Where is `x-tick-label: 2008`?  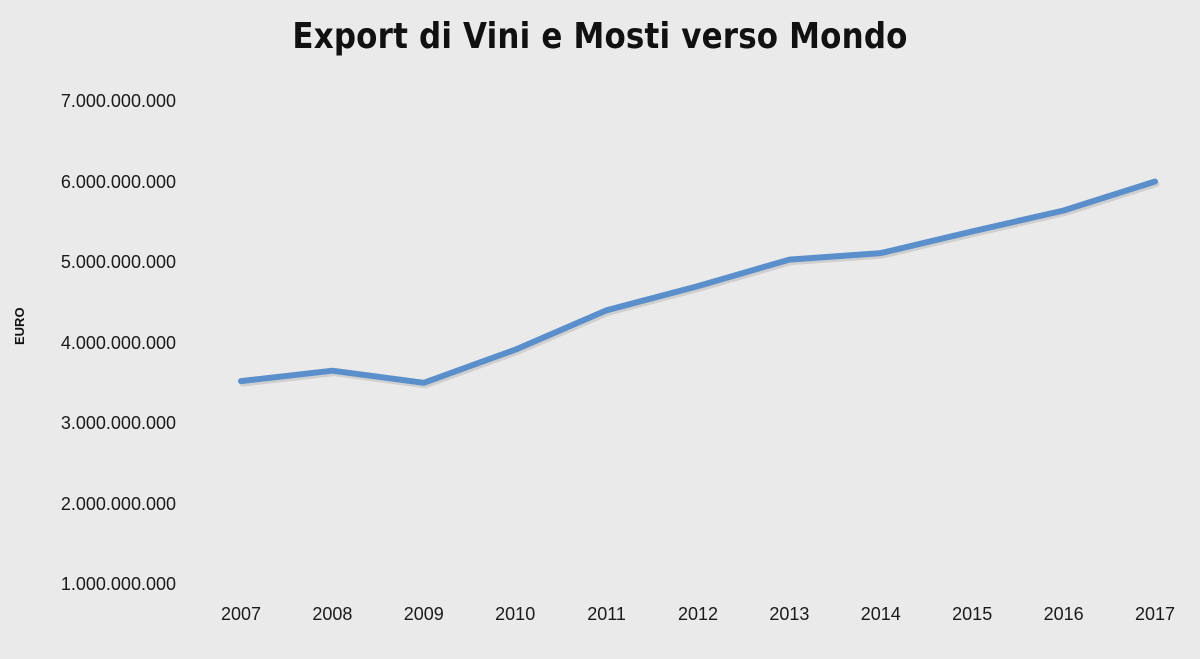
x-tick-label: 2008 is located at coordinates (332, 614).